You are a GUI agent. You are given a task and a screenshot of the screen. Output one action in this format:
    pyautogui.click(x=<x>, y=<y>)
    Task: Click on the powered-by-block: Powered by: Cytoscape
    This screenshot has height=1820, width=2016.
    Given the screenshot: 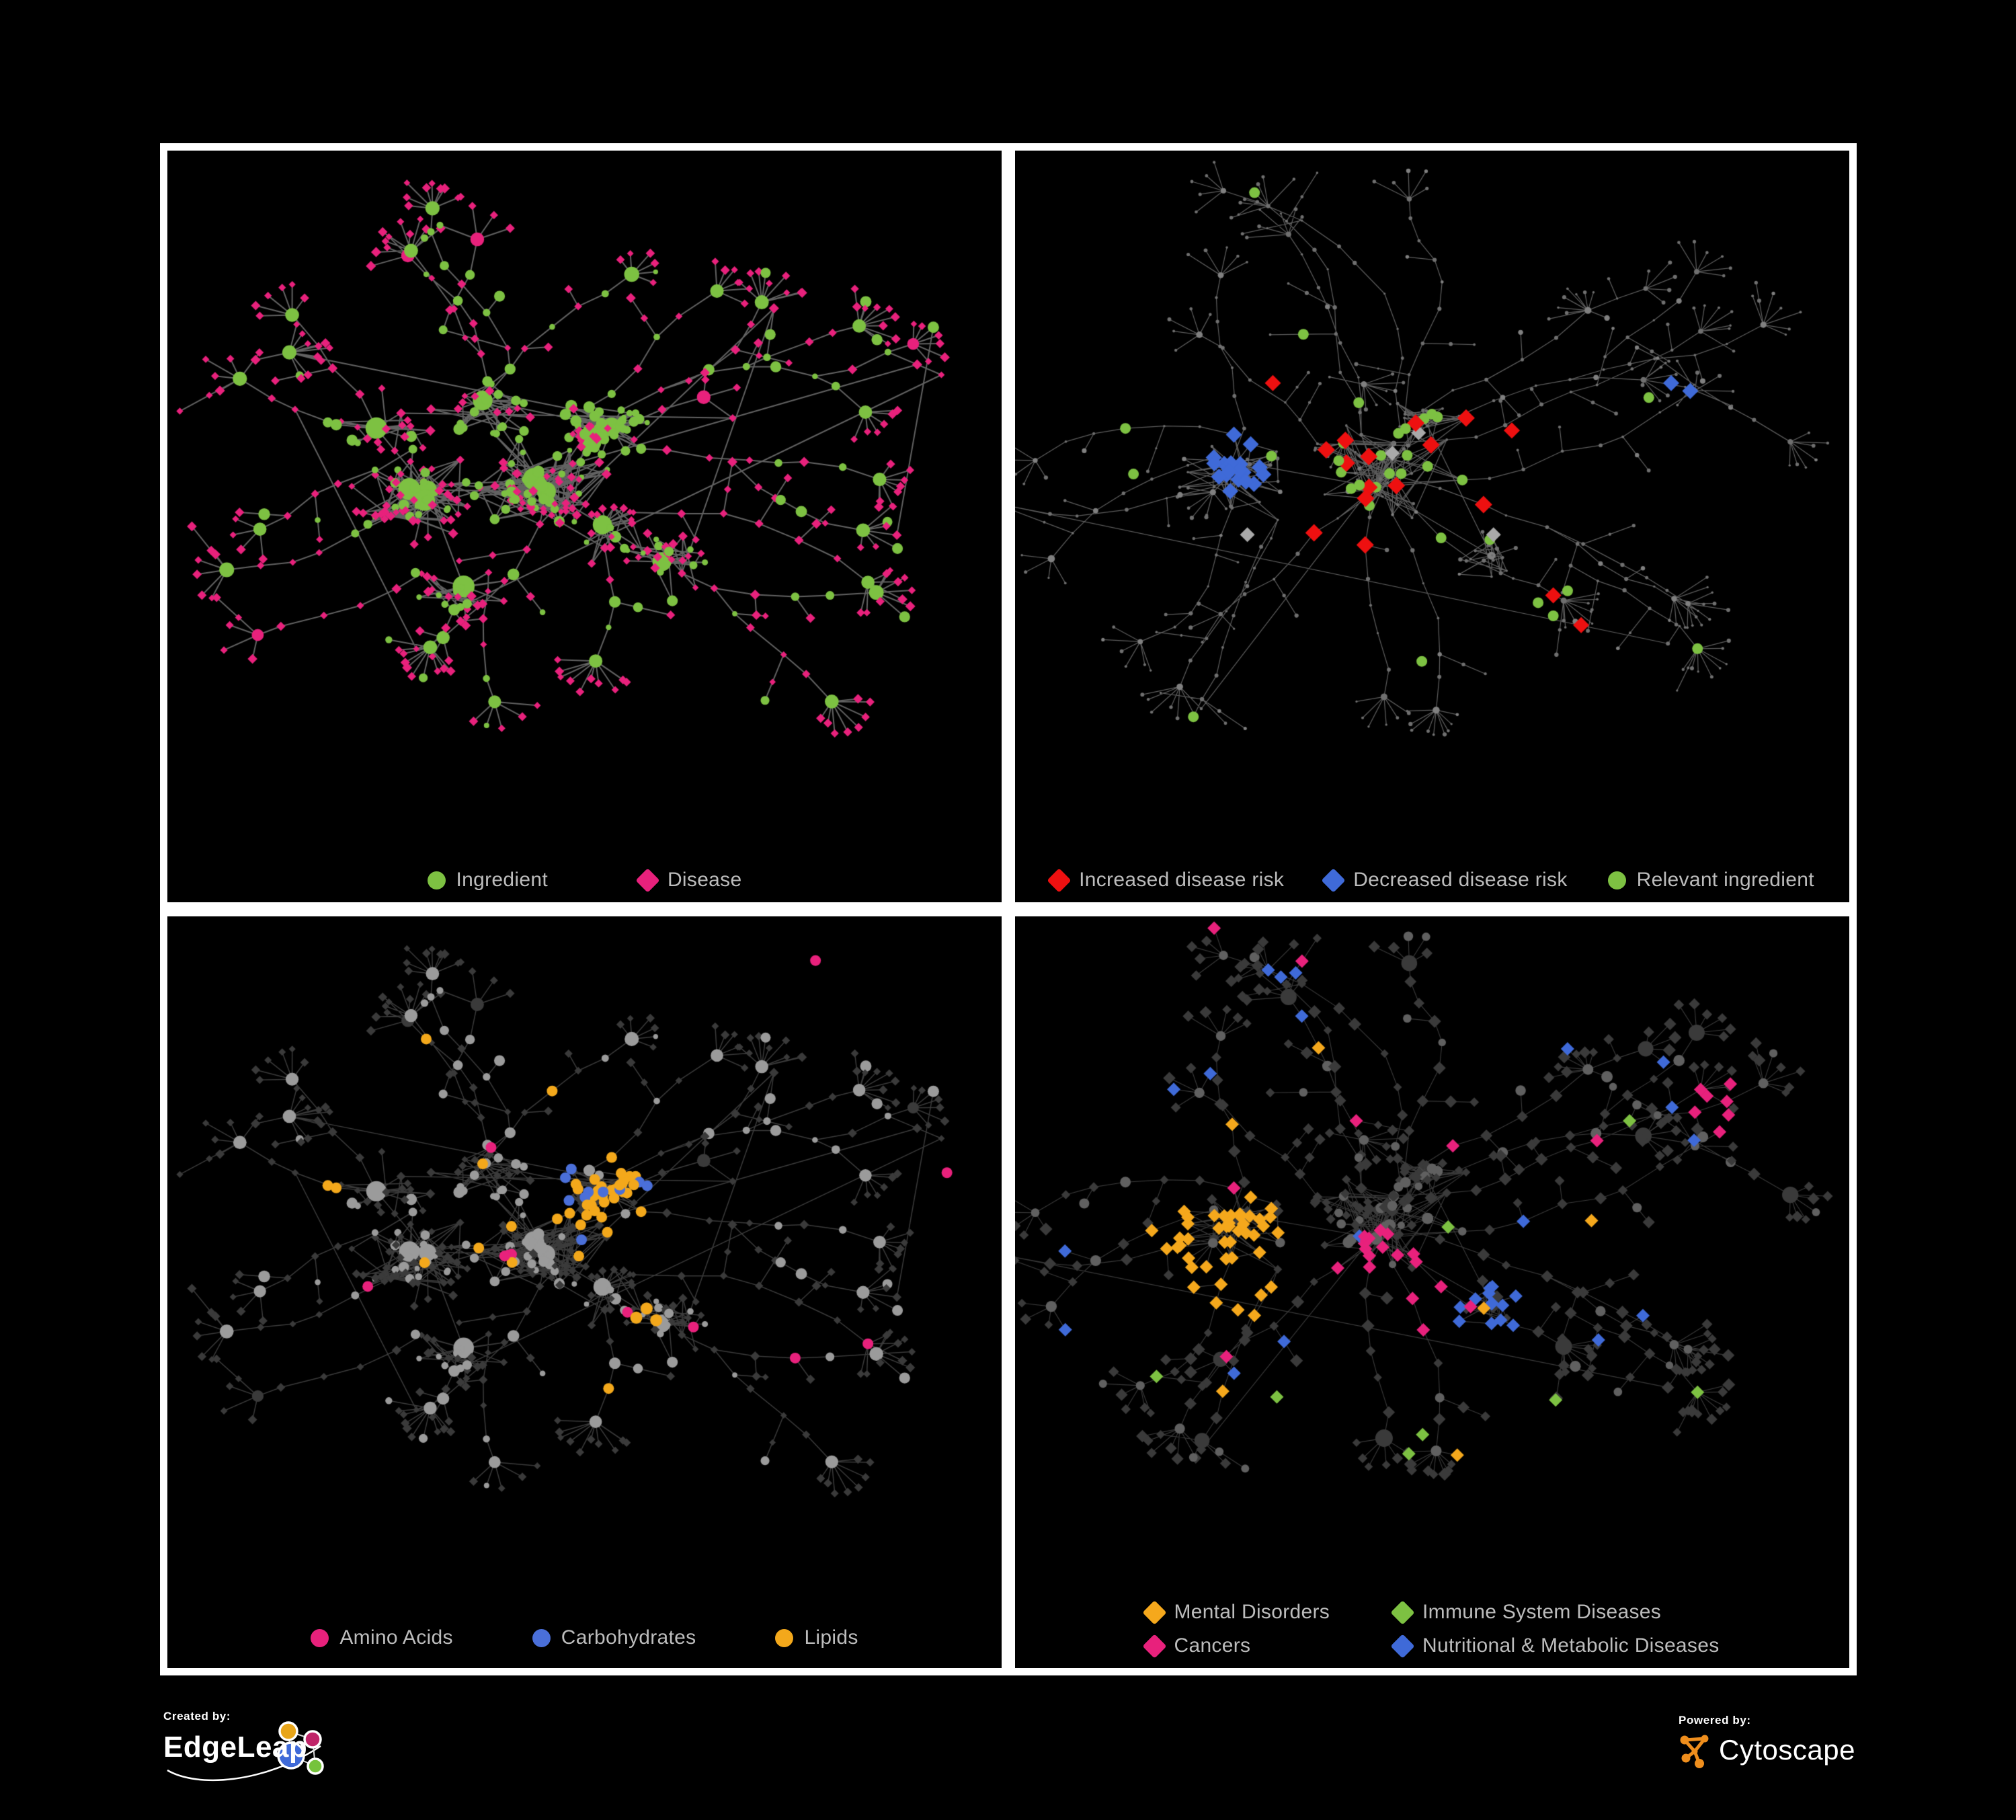 What is the action you would take?
    pyautogui.click(x=1767, y=1741)
    